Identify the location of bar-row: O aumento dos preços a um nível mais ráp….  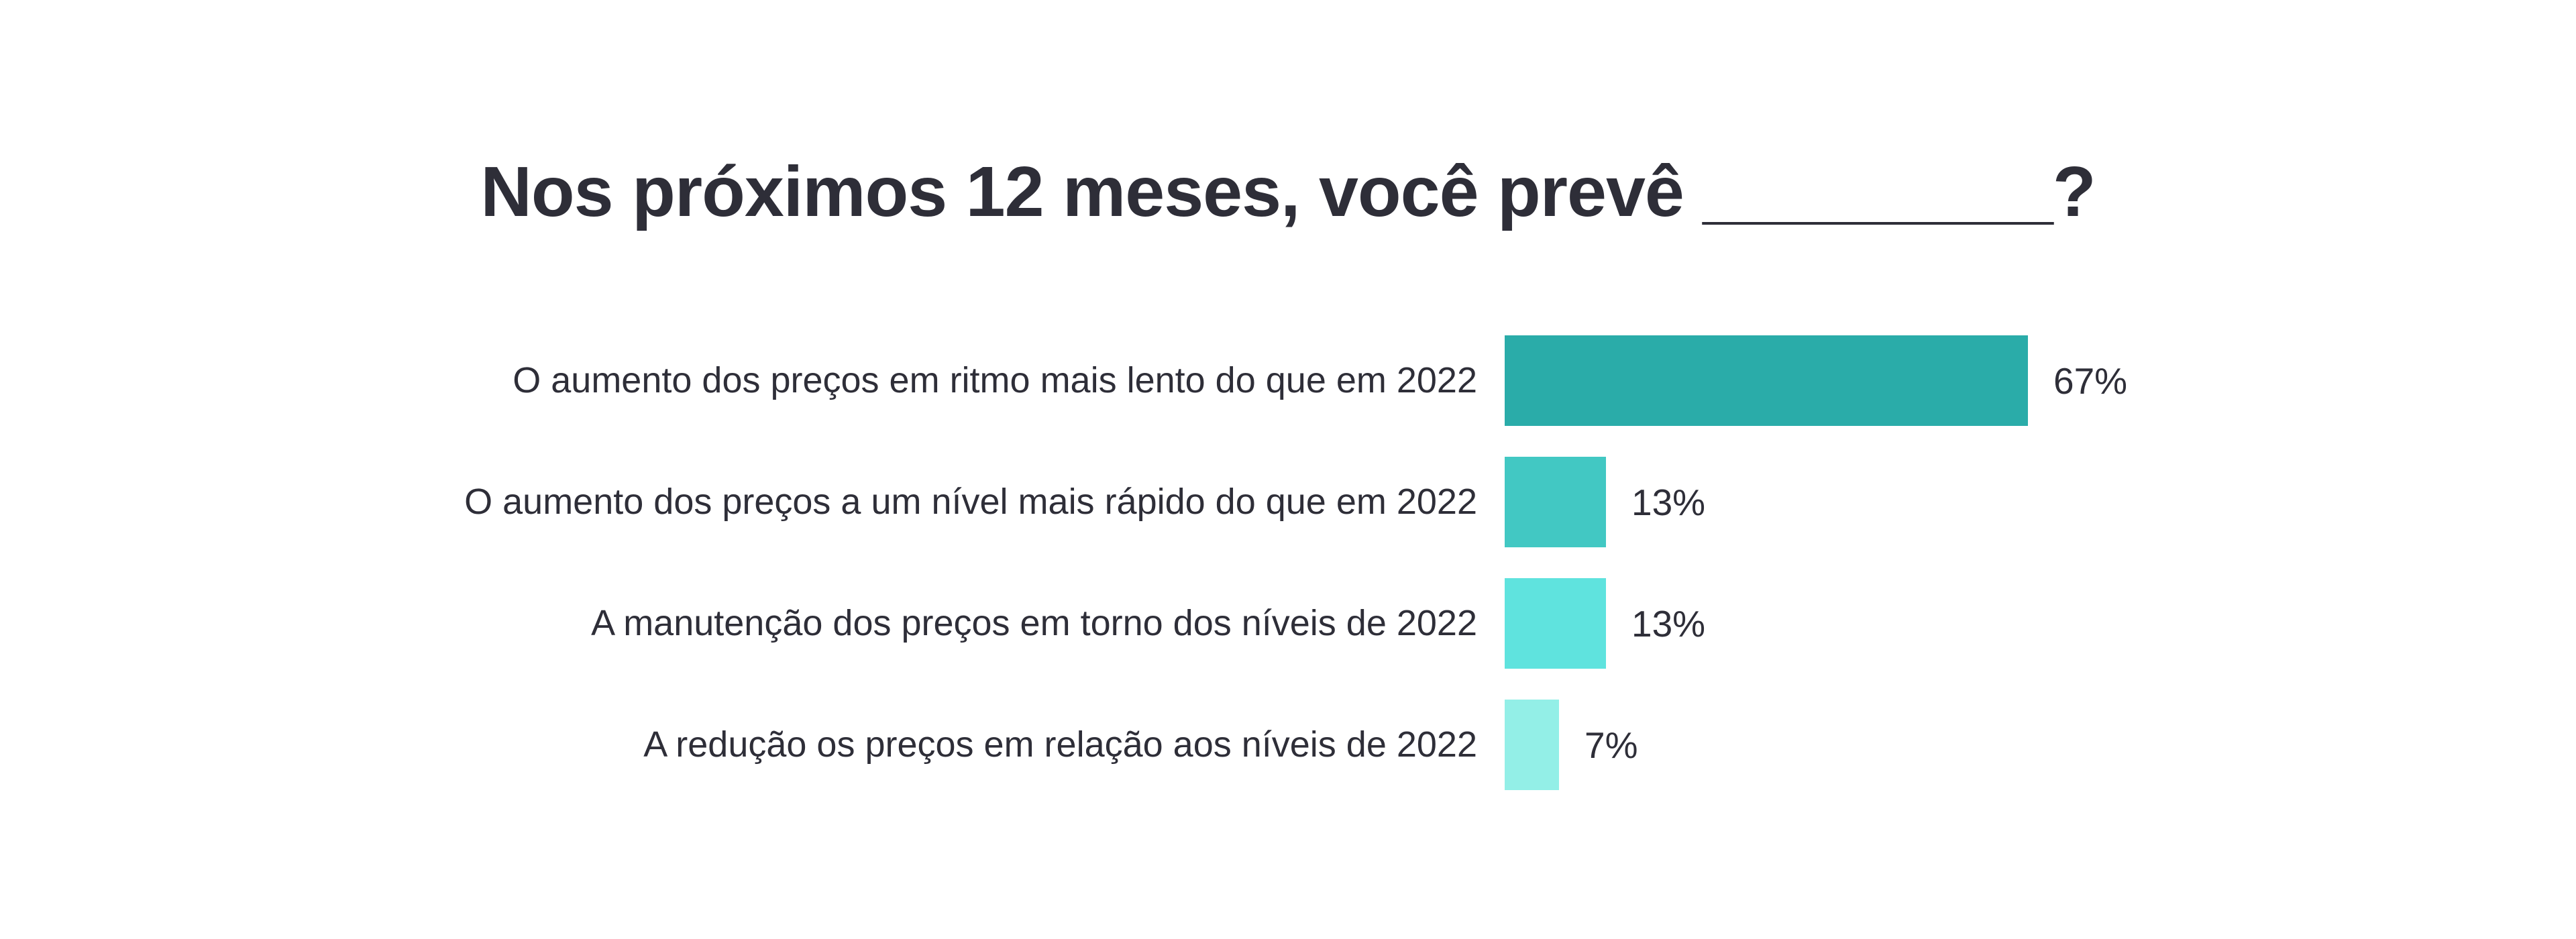
(1288, 502).